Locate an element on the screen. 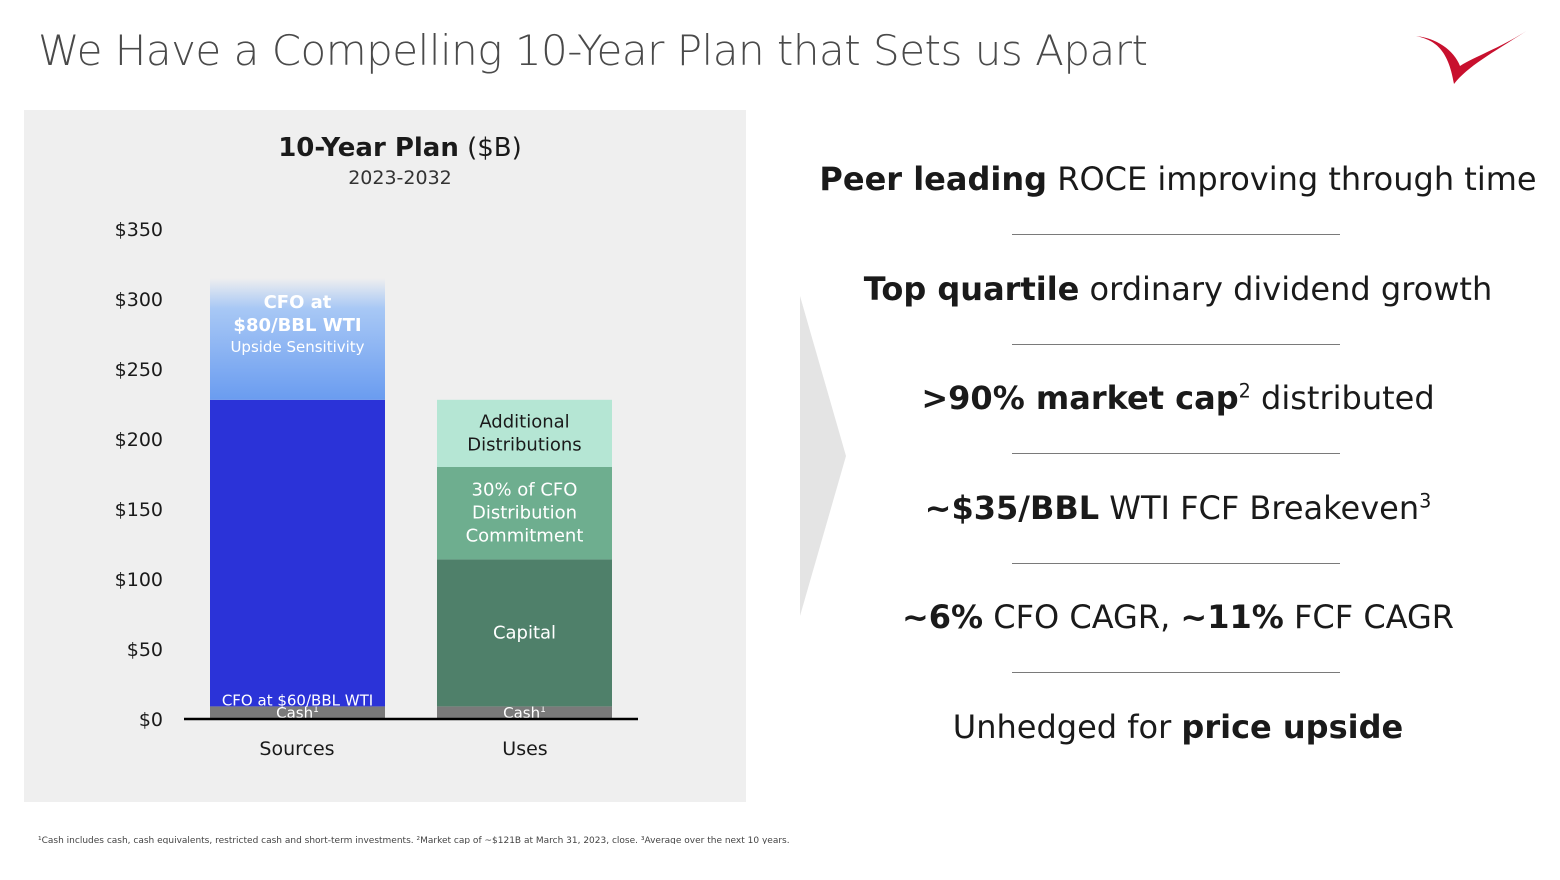 The height and width of the screenshot is (880, 1560). key-point-text: distributed is located at coordinates (1342, 398).